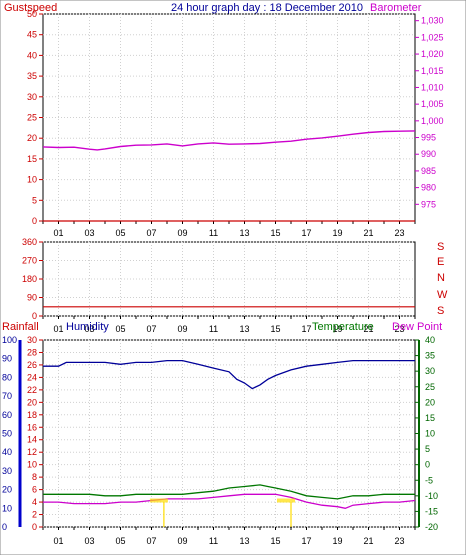 Image resolution: width=466 pixels, height=555 pixels. I want to click on dew-point-line, so click(229, 501).